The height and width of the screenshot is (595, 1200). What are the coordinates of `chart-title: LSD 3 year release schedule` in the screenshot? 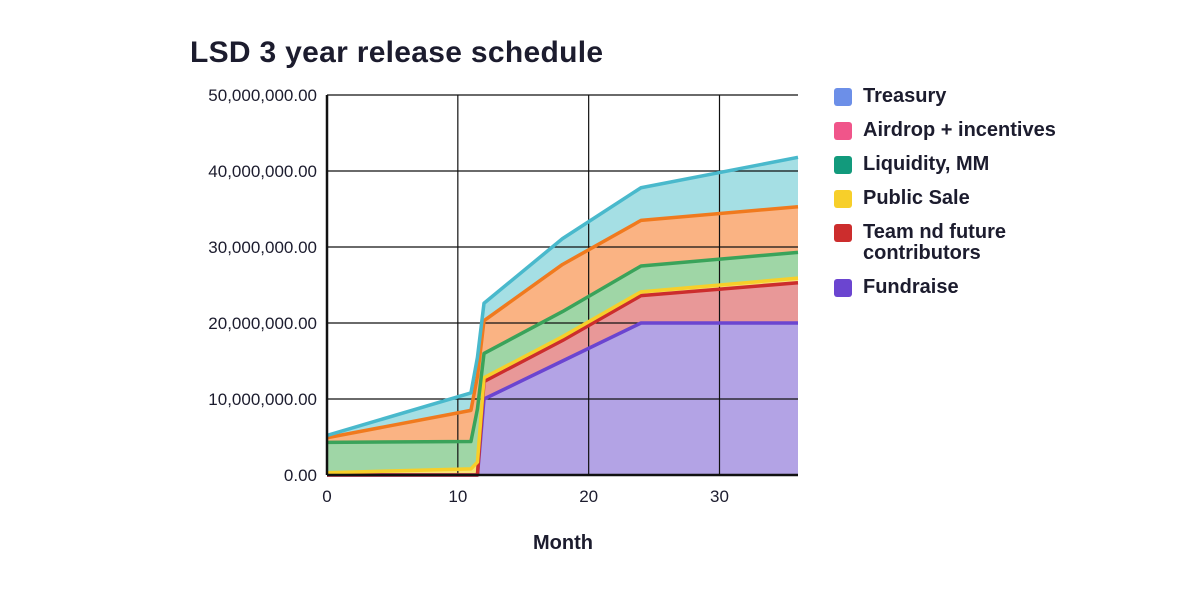 It's located at (397, 52).